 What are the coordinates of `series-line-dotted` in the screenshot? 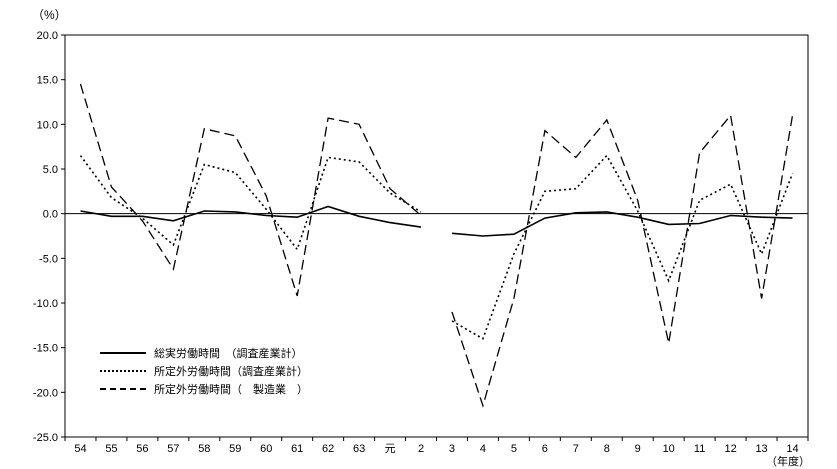 It's located at (250, 203).